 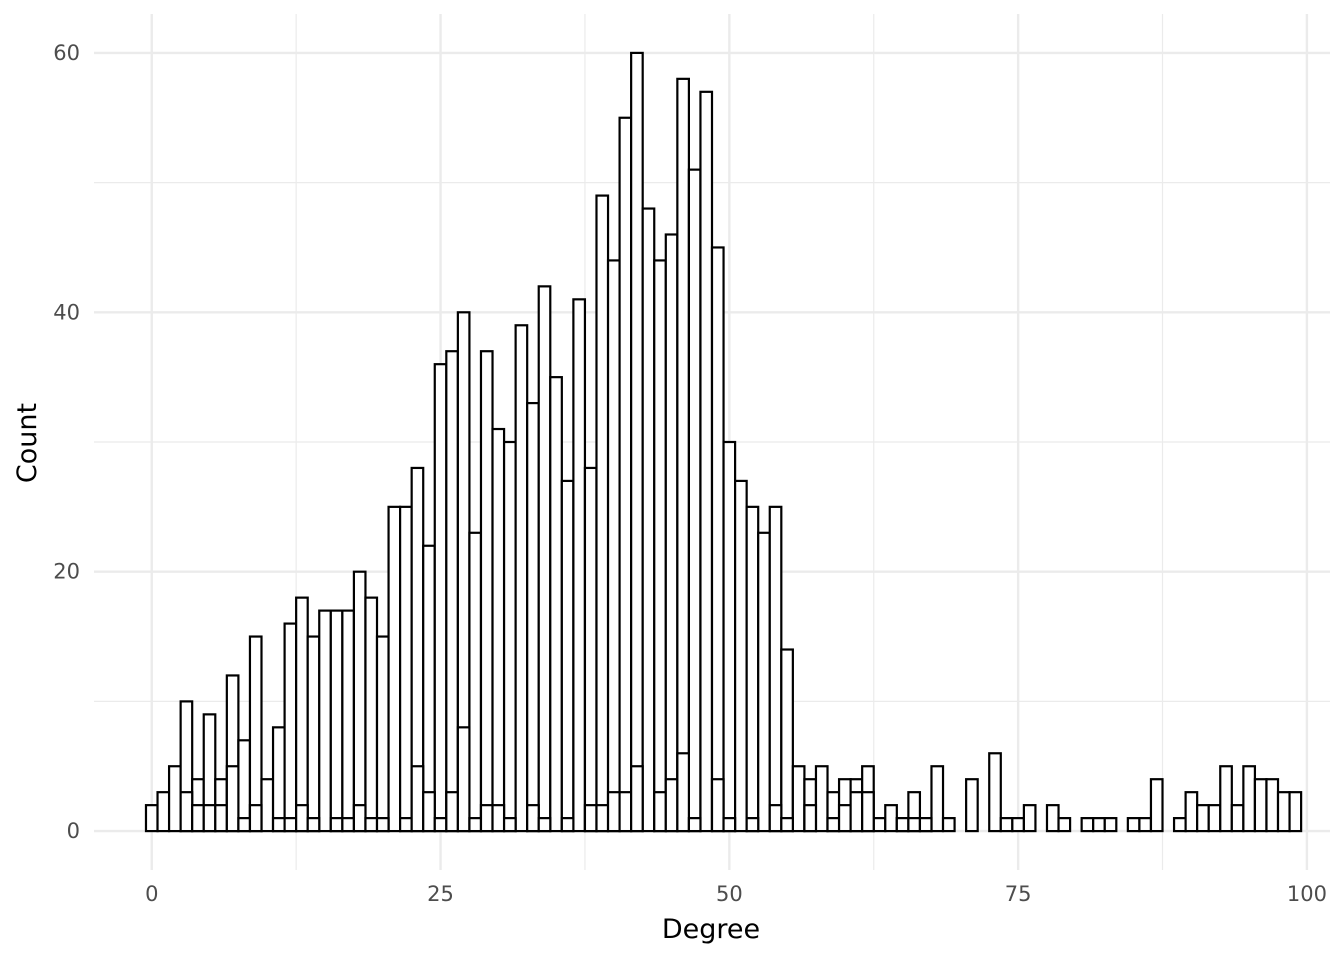 What do you see at coordinates (27, 443) in the screenshot?
I see `y-axis-title: Count` at bounding box center [27, 443].